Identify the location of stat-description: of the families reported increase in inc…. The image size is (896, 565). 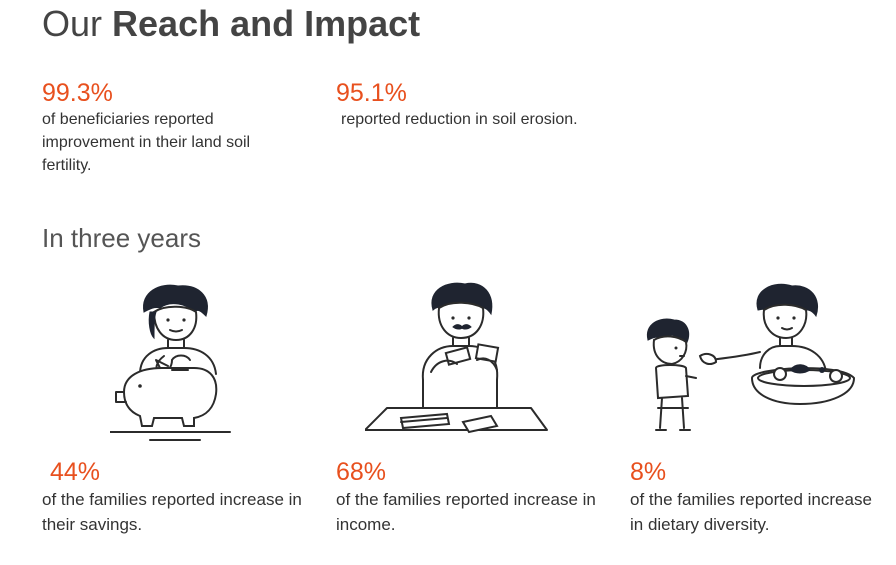
(466, 512).